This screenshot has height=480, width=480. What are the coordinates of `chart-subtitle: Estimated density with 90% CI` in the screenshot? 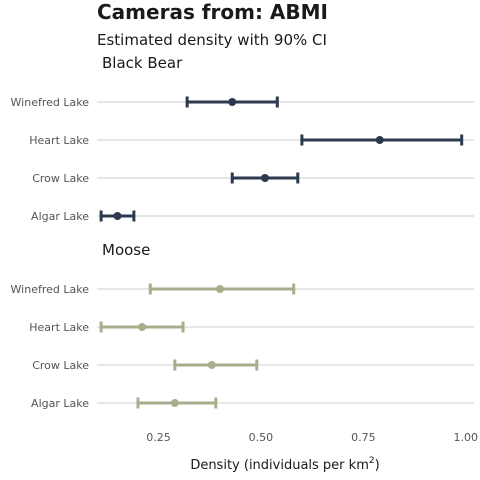 It's located at (212, 40).